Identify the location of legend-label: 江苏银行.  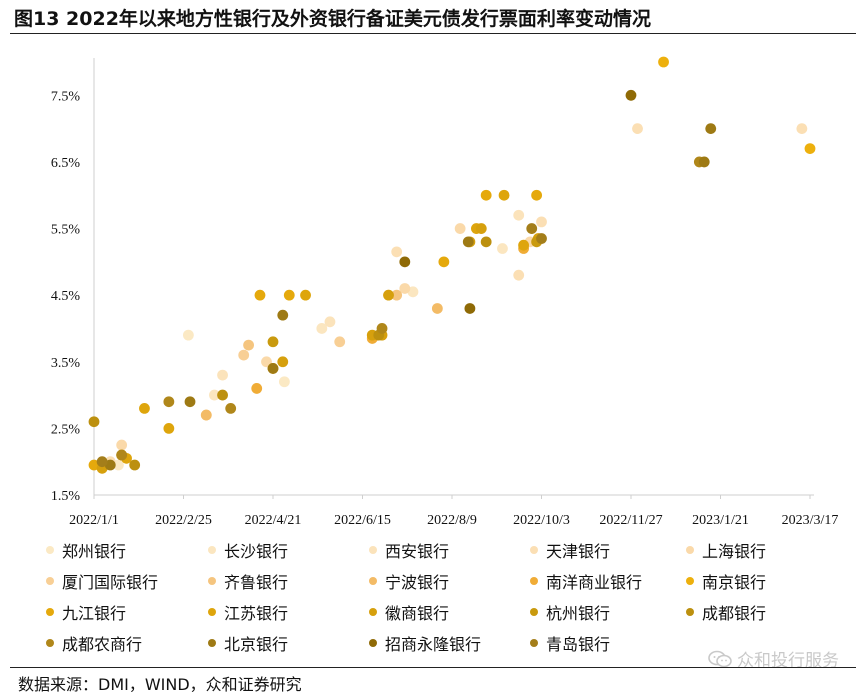
(256, 613).